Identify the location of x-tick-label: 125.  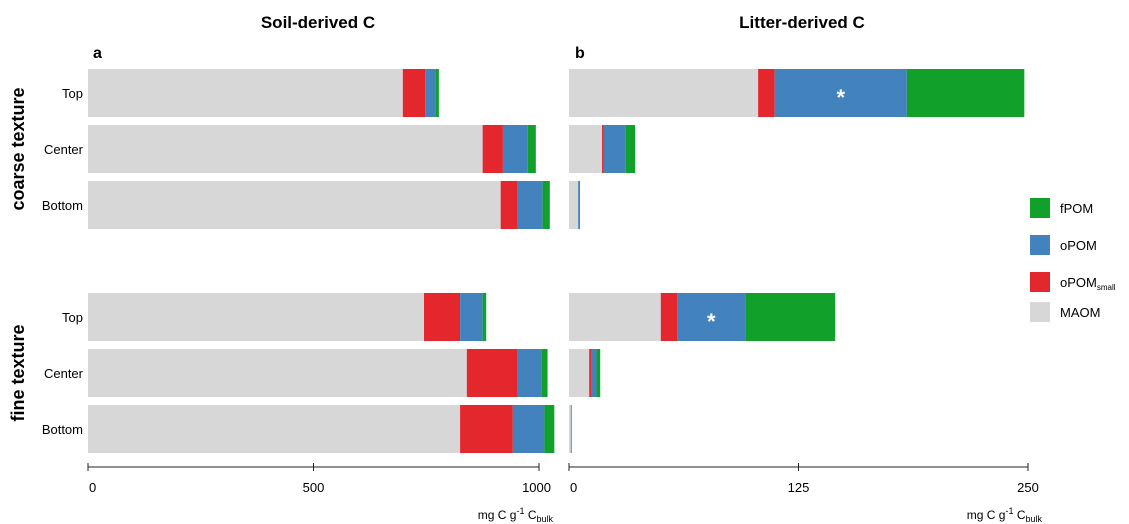
(799, 487).